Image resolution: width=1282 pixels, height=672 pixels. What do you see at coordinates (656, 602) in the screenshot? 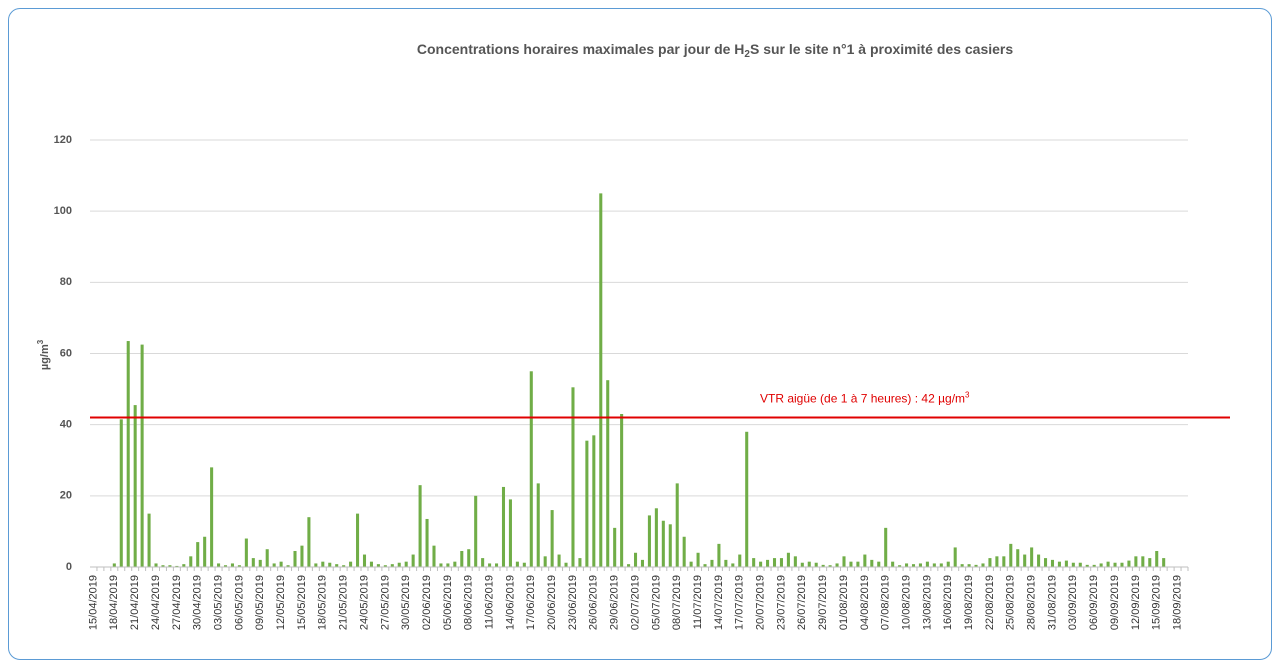
I see `x-tick-label: 05/07/2019` at bounding box center [656, 602].